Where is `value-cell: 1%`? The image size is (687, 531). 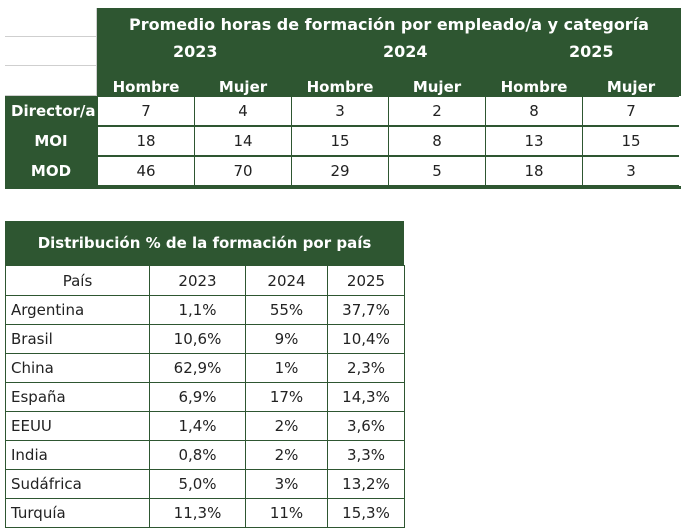 value-cell: 1% is located at coordinates (286, 368).